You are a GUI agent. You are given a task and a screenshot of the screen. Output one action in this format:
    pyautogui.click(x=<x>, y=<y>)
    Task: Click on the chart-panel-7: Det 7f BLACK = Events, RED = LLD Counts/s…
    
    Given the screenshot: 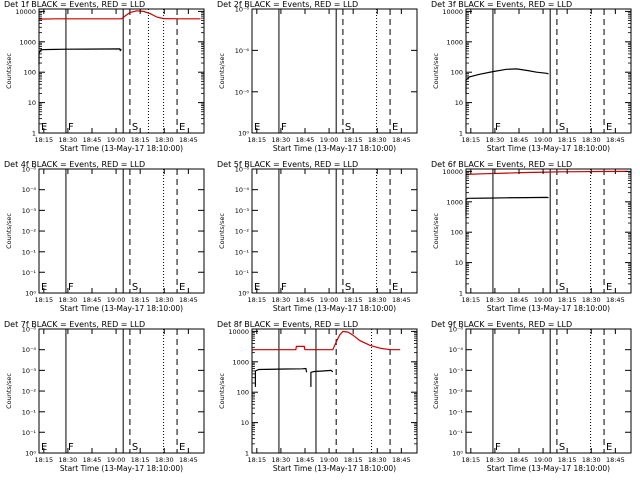 What is the action you would take?
    pyautogui.click(x=104, y=396)
    